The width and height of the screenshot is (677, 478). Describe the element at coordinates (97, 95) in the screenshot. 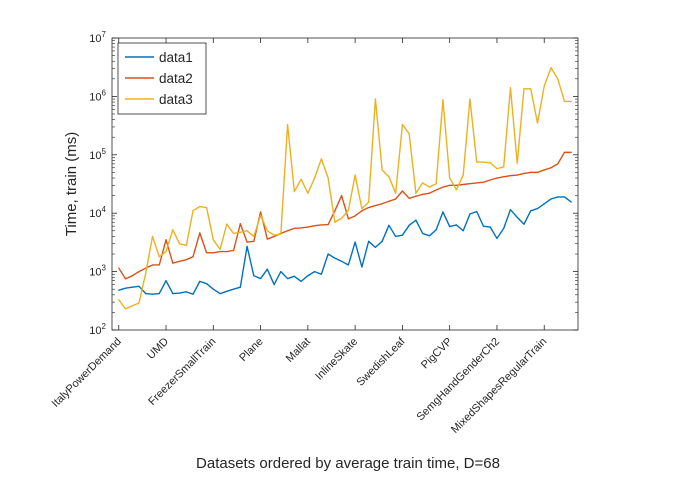

I see `y-tick-label: 10⁶` at that location.